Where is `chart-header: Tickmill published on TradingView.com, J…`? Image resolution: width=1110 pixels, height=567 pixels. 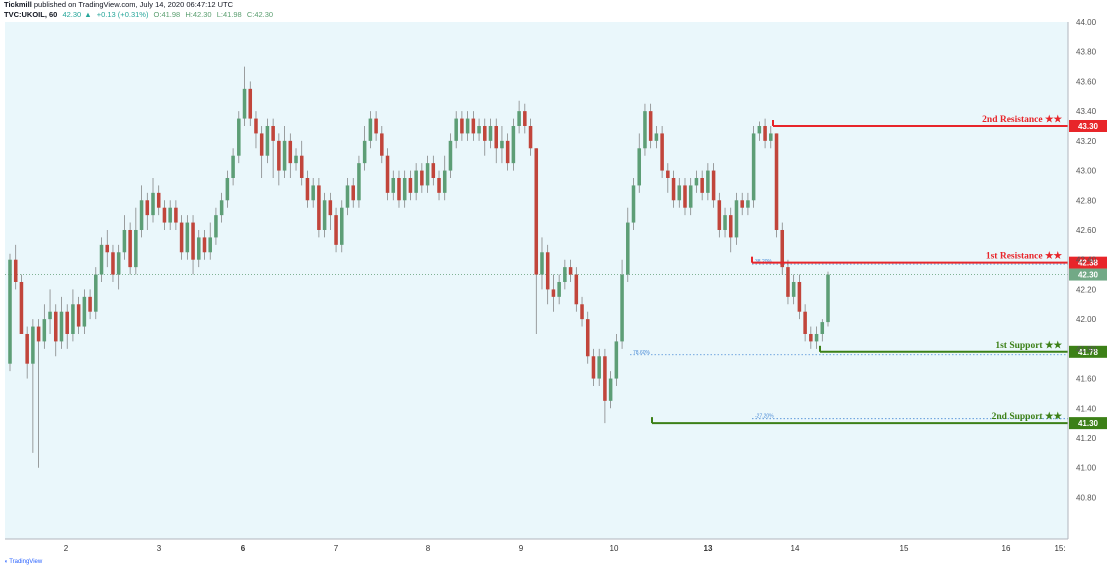
chart-header: Tickmill published on TradingView.com, J… is located at coordinates (304, 11).